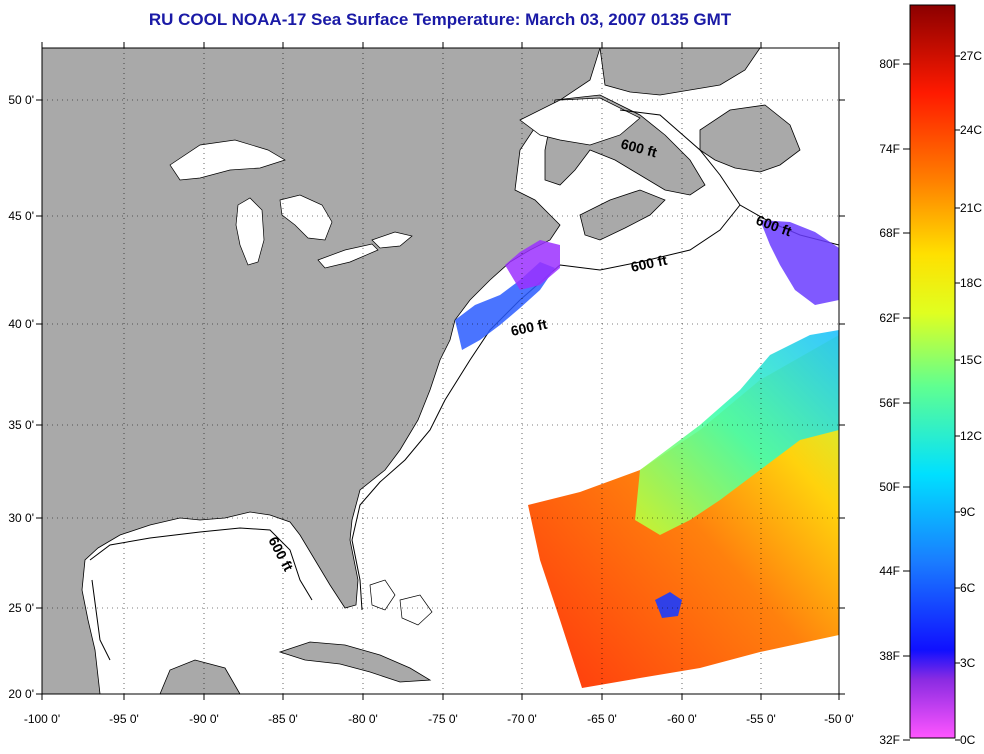 Image resolution: width=984 pixels, height=754 pixels. Describe the element at coordinates (971, 283) in the screenshot. I see `colorbar-c-label: 18C` at that location.